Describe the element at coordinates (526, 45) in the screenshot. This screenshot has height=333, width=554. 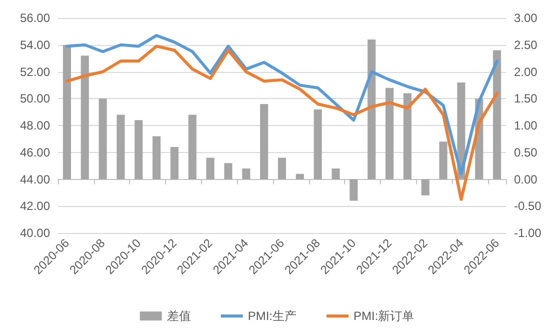
I see `y2-tick-label: 2.50` at that location.